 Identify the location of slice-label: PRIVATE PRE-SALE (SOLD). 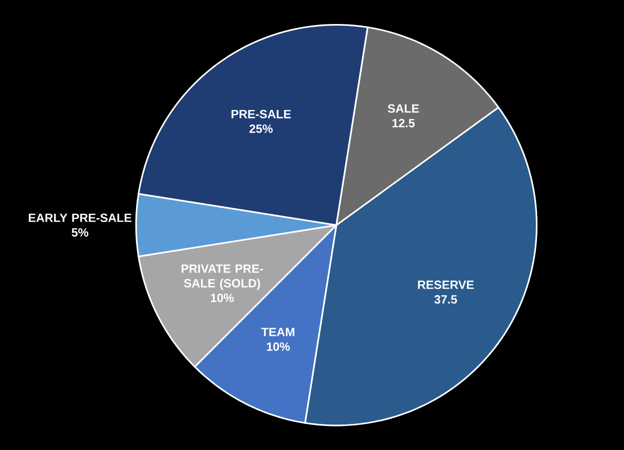
(222, 277).